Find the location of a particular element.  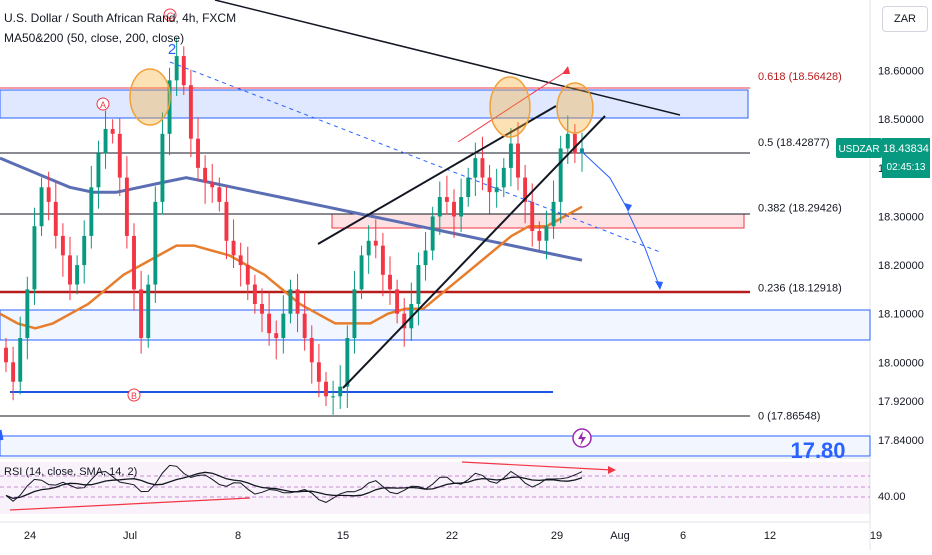

wedge-lower-line is located at coordinates (474, 252).